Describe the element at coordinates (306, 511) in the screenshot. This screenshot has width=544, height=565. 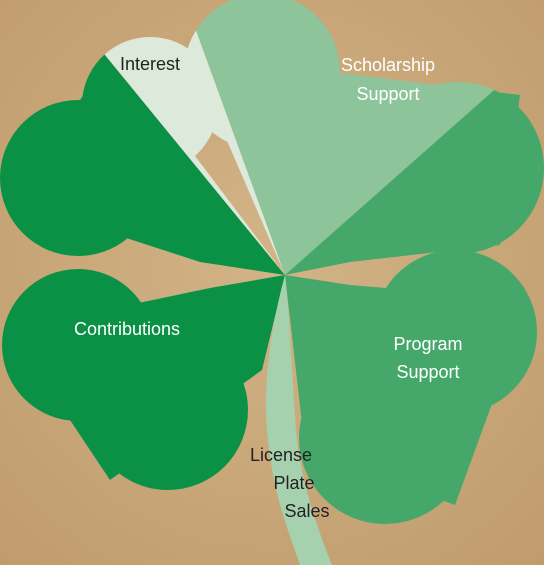
I see `license-label: Sales` at that location.